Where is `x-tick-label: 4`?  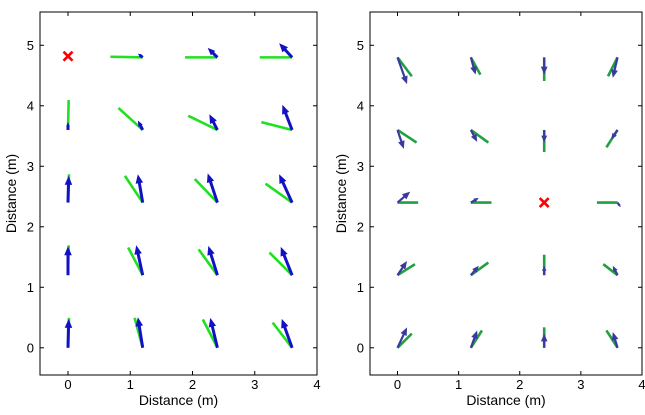
x-tick-label: 4 is located at coordinates (316, 384).